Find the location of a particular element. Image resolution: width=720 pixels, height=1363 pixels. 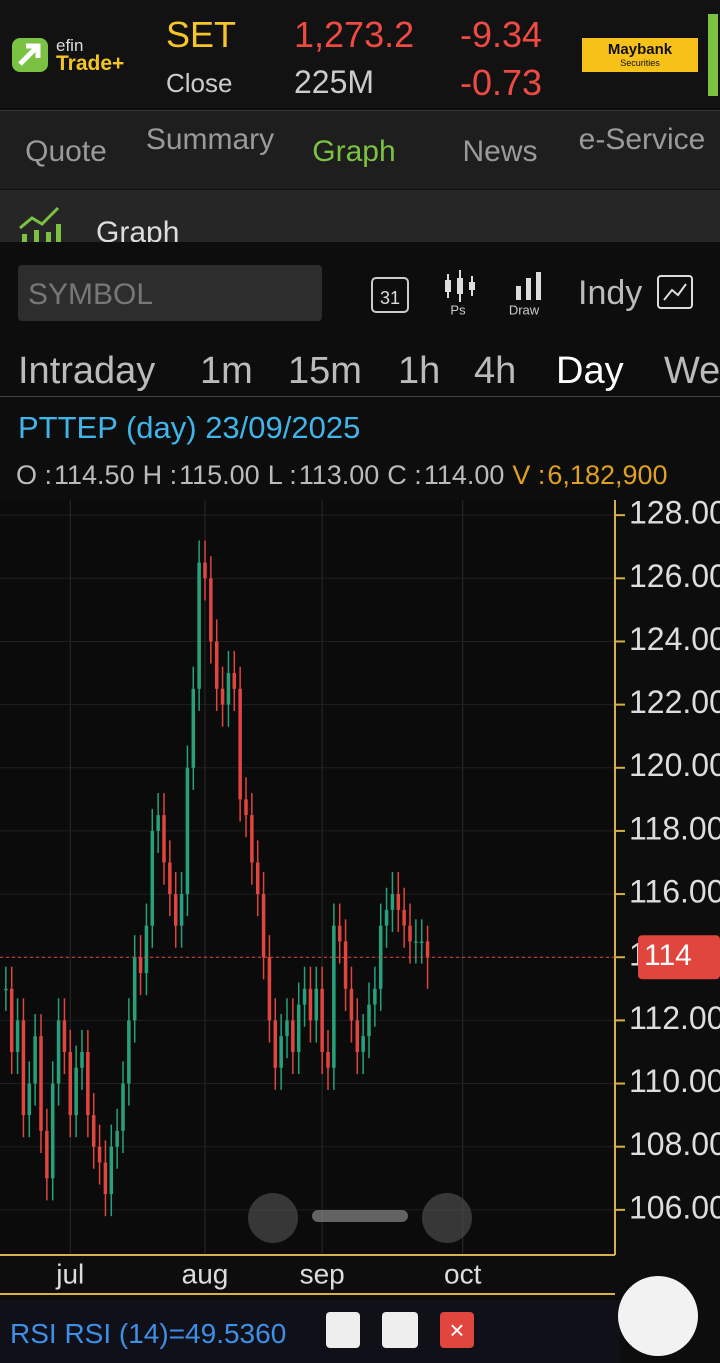

index-name: SET is located at coordinates (201, 34).